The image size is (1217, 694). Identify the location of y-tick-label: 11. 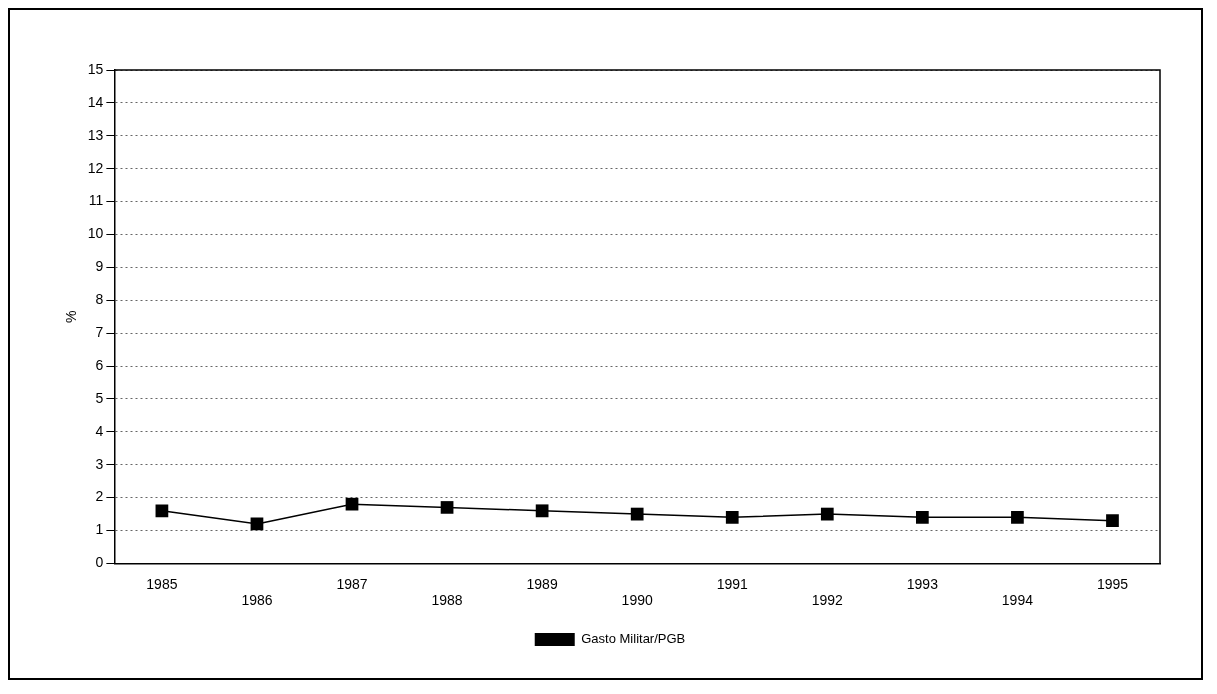
(96, 200).